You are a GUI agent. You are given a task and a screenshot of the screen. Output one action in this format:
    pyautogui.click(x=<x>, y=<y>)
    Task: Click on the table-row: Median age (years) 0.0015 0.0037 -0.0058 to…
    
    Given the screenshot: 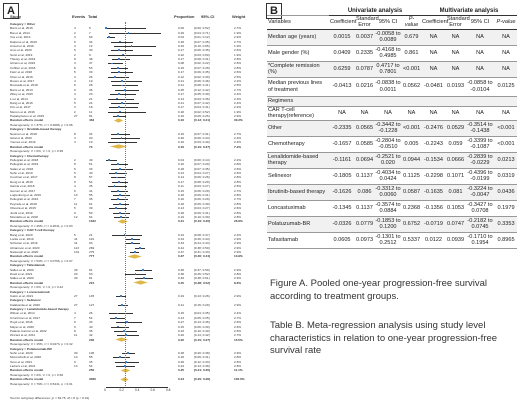 What is the action you would take?
    pyautogui.click(x=392, y=37)
    